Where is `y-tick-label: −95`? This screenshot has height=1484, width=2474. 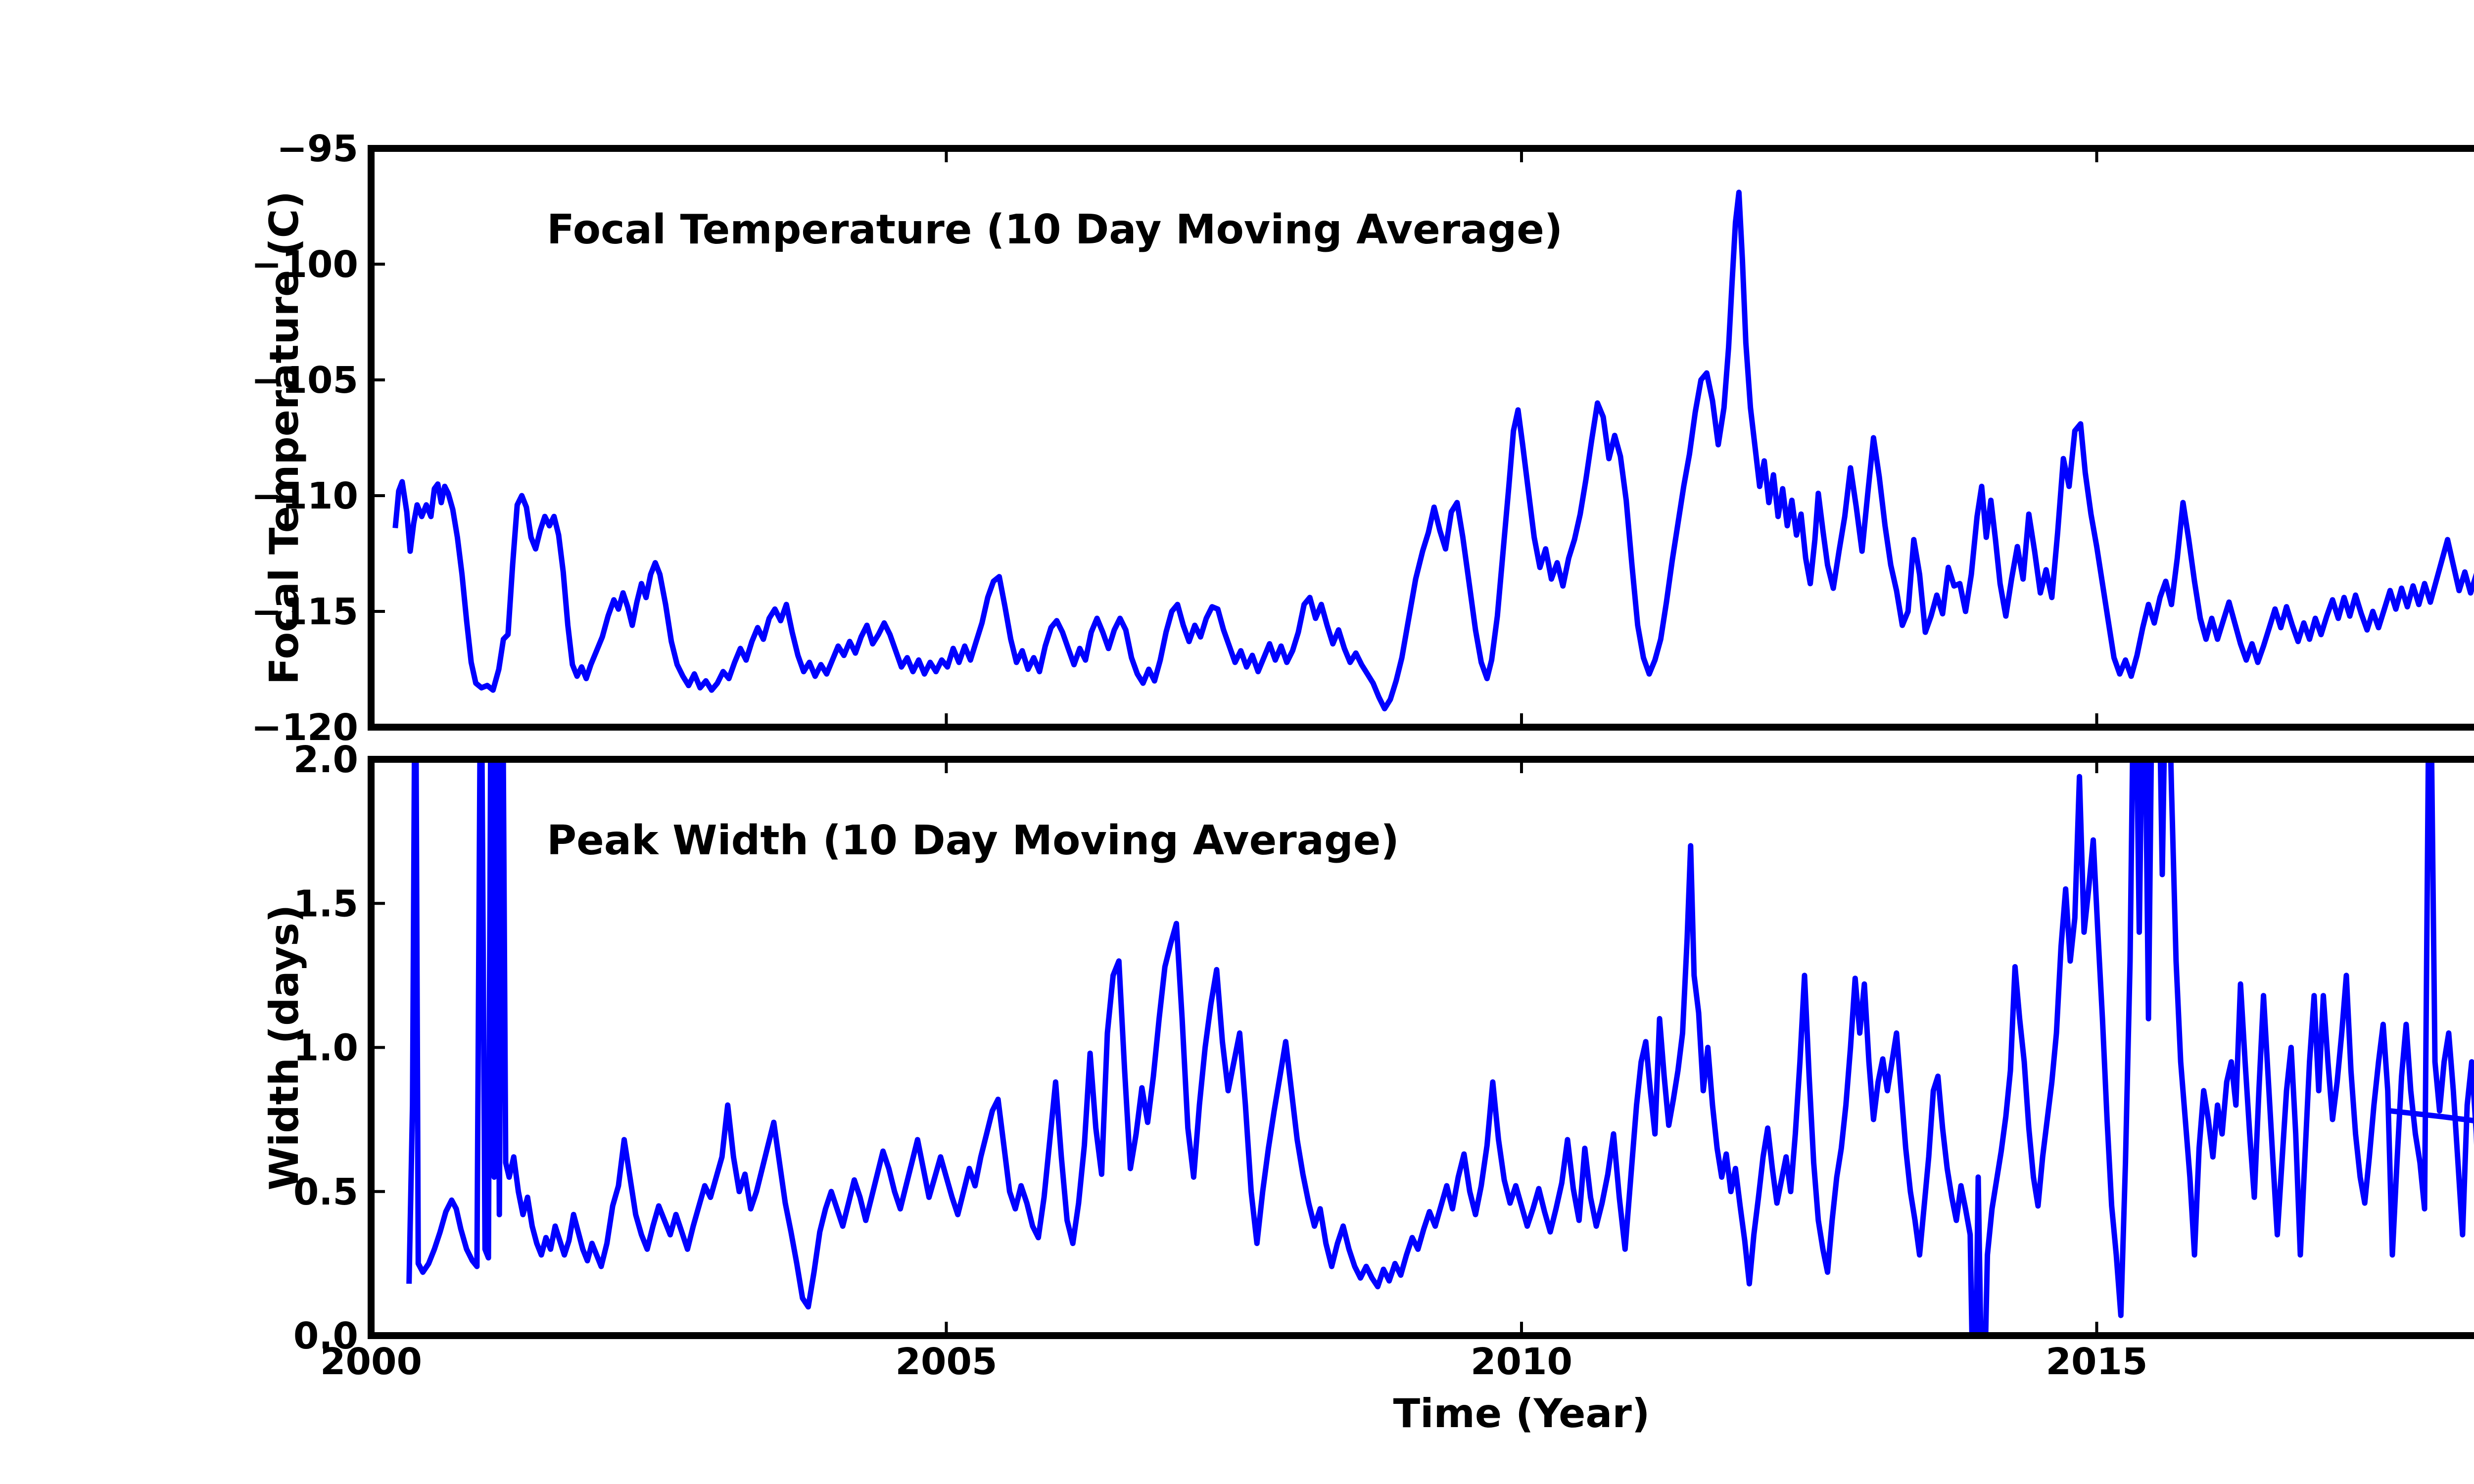 y-tick-label: −95 is located at coordinates (318, 149).